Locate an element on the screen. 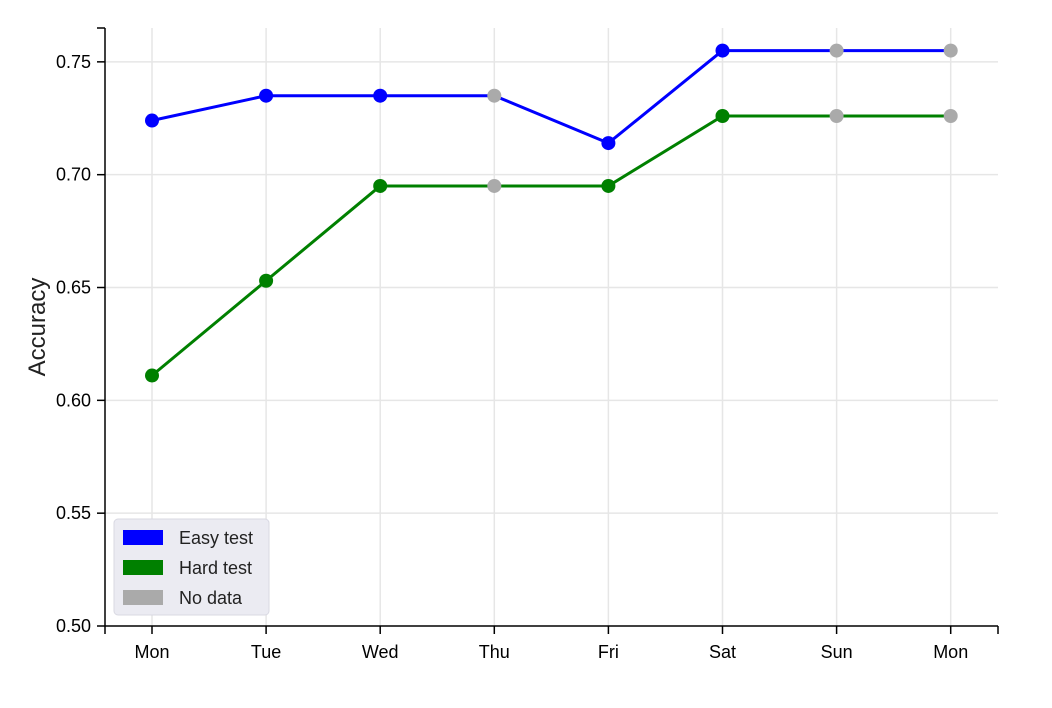  x-tick-label: Tue is located at coordinates (266, 652).